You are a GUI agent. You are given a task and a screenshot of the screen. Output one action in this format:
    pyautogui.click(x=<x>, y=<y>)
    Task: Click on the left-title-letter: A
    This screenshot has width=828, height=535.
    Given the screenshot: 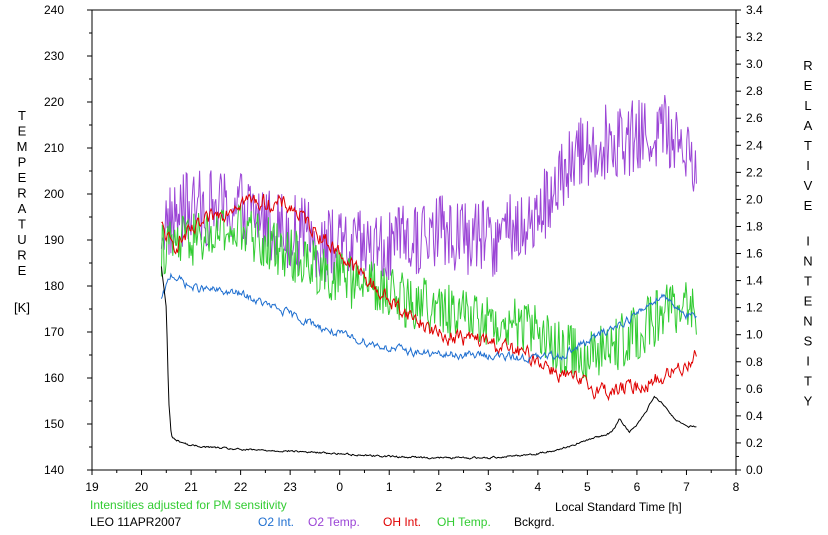 What is the action you would take?
    pyautogui.click(x=22, y=208)
    